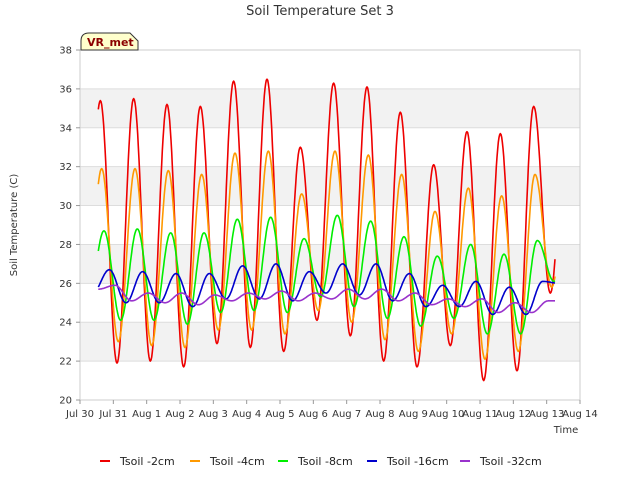 The width and height of the screenshot is (640, 480). What do you see at coordinates (65, 401) in the screenshot?
I see `y-tick-label: 20` at bounding box center [65, 401].